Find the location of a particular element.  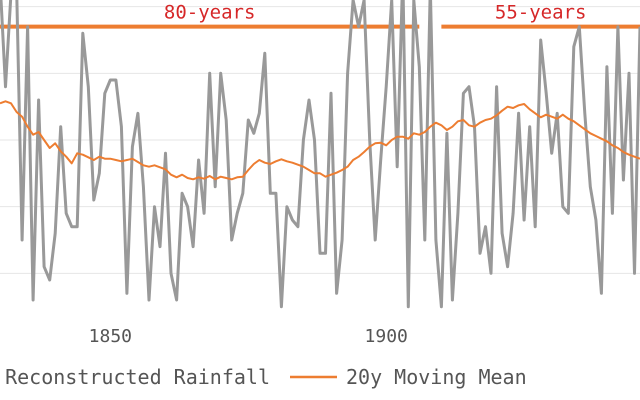

legend-label: Reconstructed Rainfall is located at coordinates (137, 377).